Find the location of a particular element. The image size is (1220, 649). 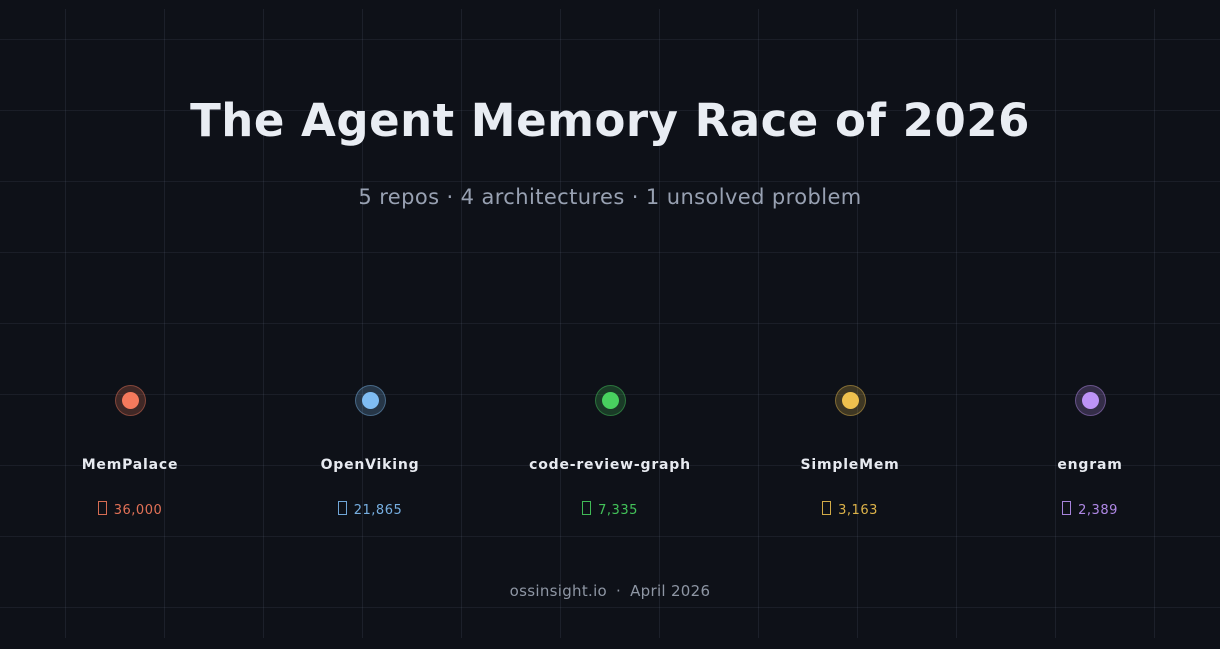

star-count: 7,335 is located at coordinates (618, 510).